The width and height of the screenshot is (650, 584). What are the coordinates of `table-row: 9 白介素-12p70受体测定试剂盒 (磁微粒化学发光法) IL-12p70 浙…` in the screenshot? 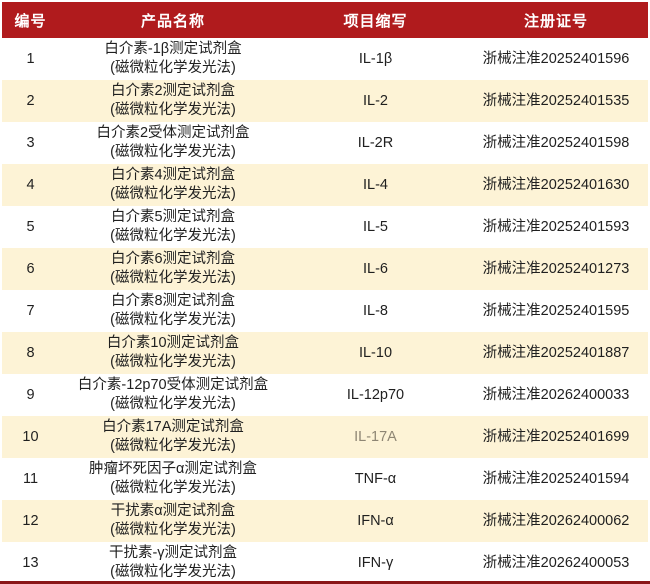 It's located at (325, 395).